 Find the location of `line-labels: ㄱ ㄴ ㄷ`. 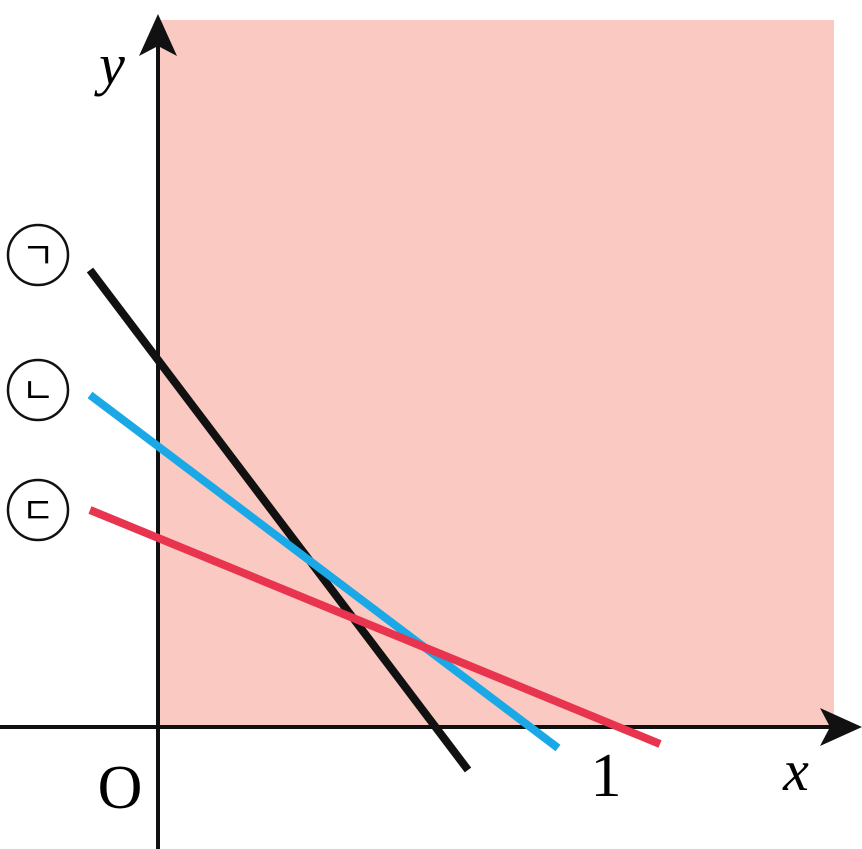

line-labels: ㄱ ㄴ ㄷ is located at coordinates (38, 382).